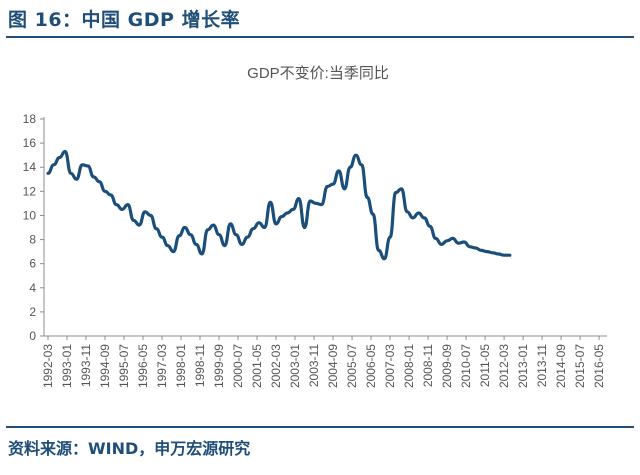 This screenshot has height=475, width=640. Describe the element at coordinates (86, 365) in the screenshot. I see `x-tick-label: 1993-11` at that location.